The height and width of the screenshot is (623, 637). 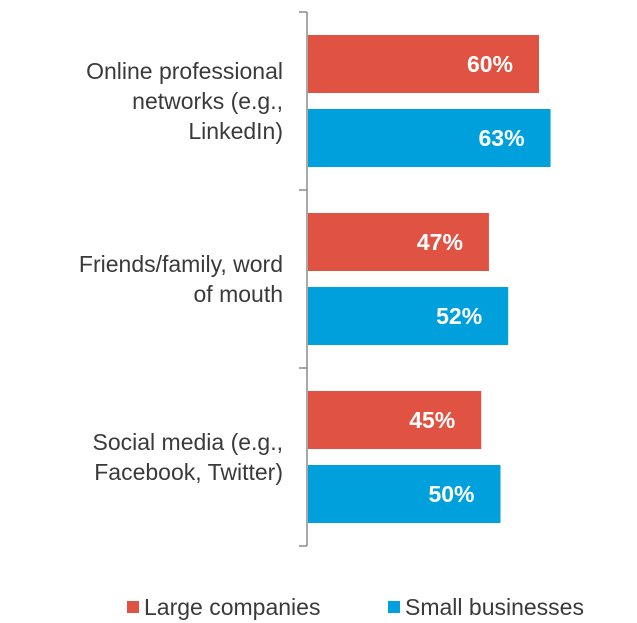 What do you see at coordinates (181, 279) in the screenshot?
I see `category-label: Friends/family, word of mouth` at bounding box center [181, 279].